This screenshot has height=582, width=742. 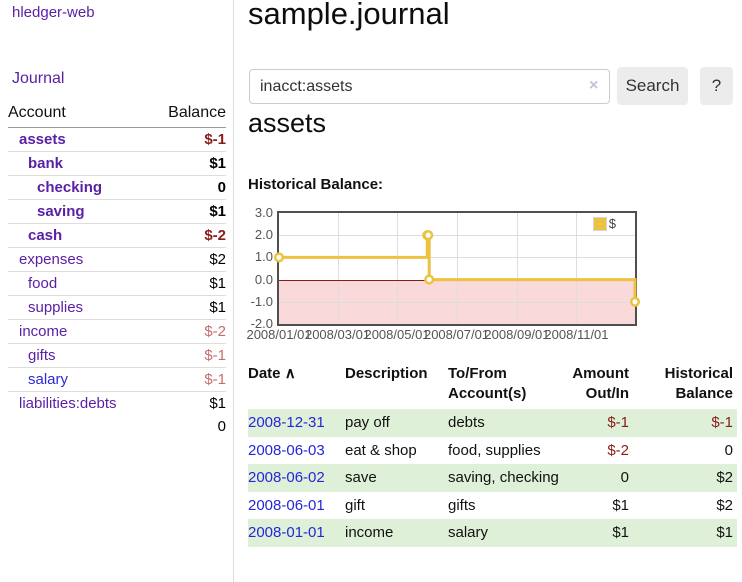 I want to click on account-row: cash $-2, so click(x=117, y=235).